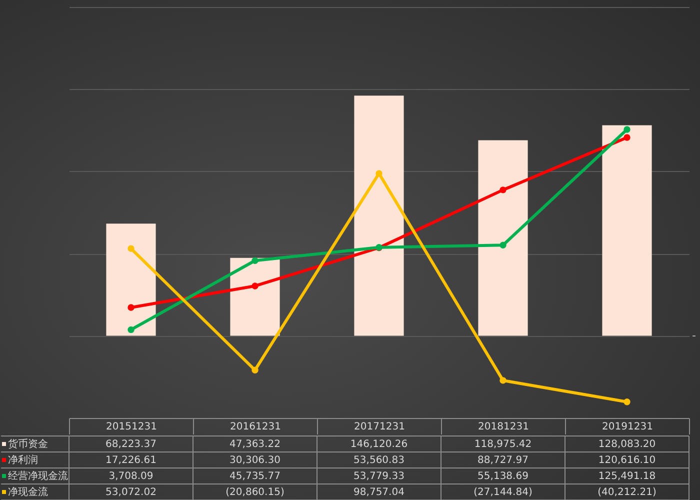 Image resolution: width=700 pixels, height=500 pixels. Describe the element at coordinates (255, 476) in the screenshot. I see `data-label: 45,735.77` at that location.